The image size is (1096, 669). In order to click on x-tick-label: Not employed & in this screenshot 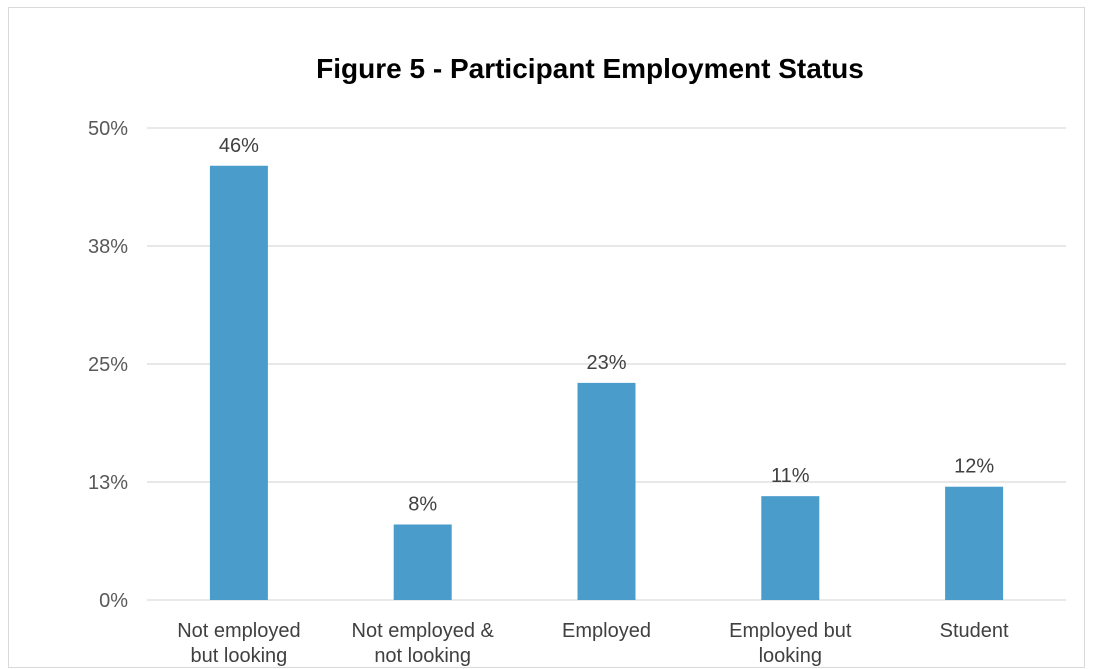, I will do `click(423, 631)`.